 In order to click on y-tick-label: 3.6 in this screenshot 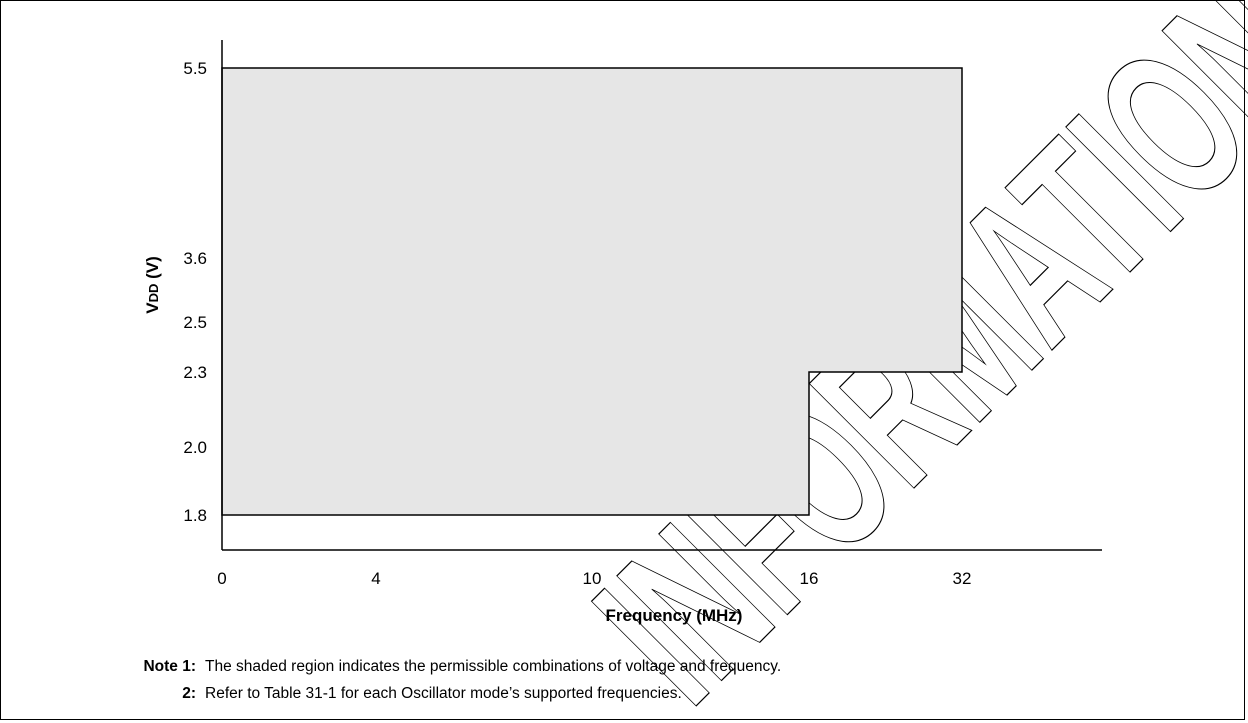, I will do `click(195, 258)`.